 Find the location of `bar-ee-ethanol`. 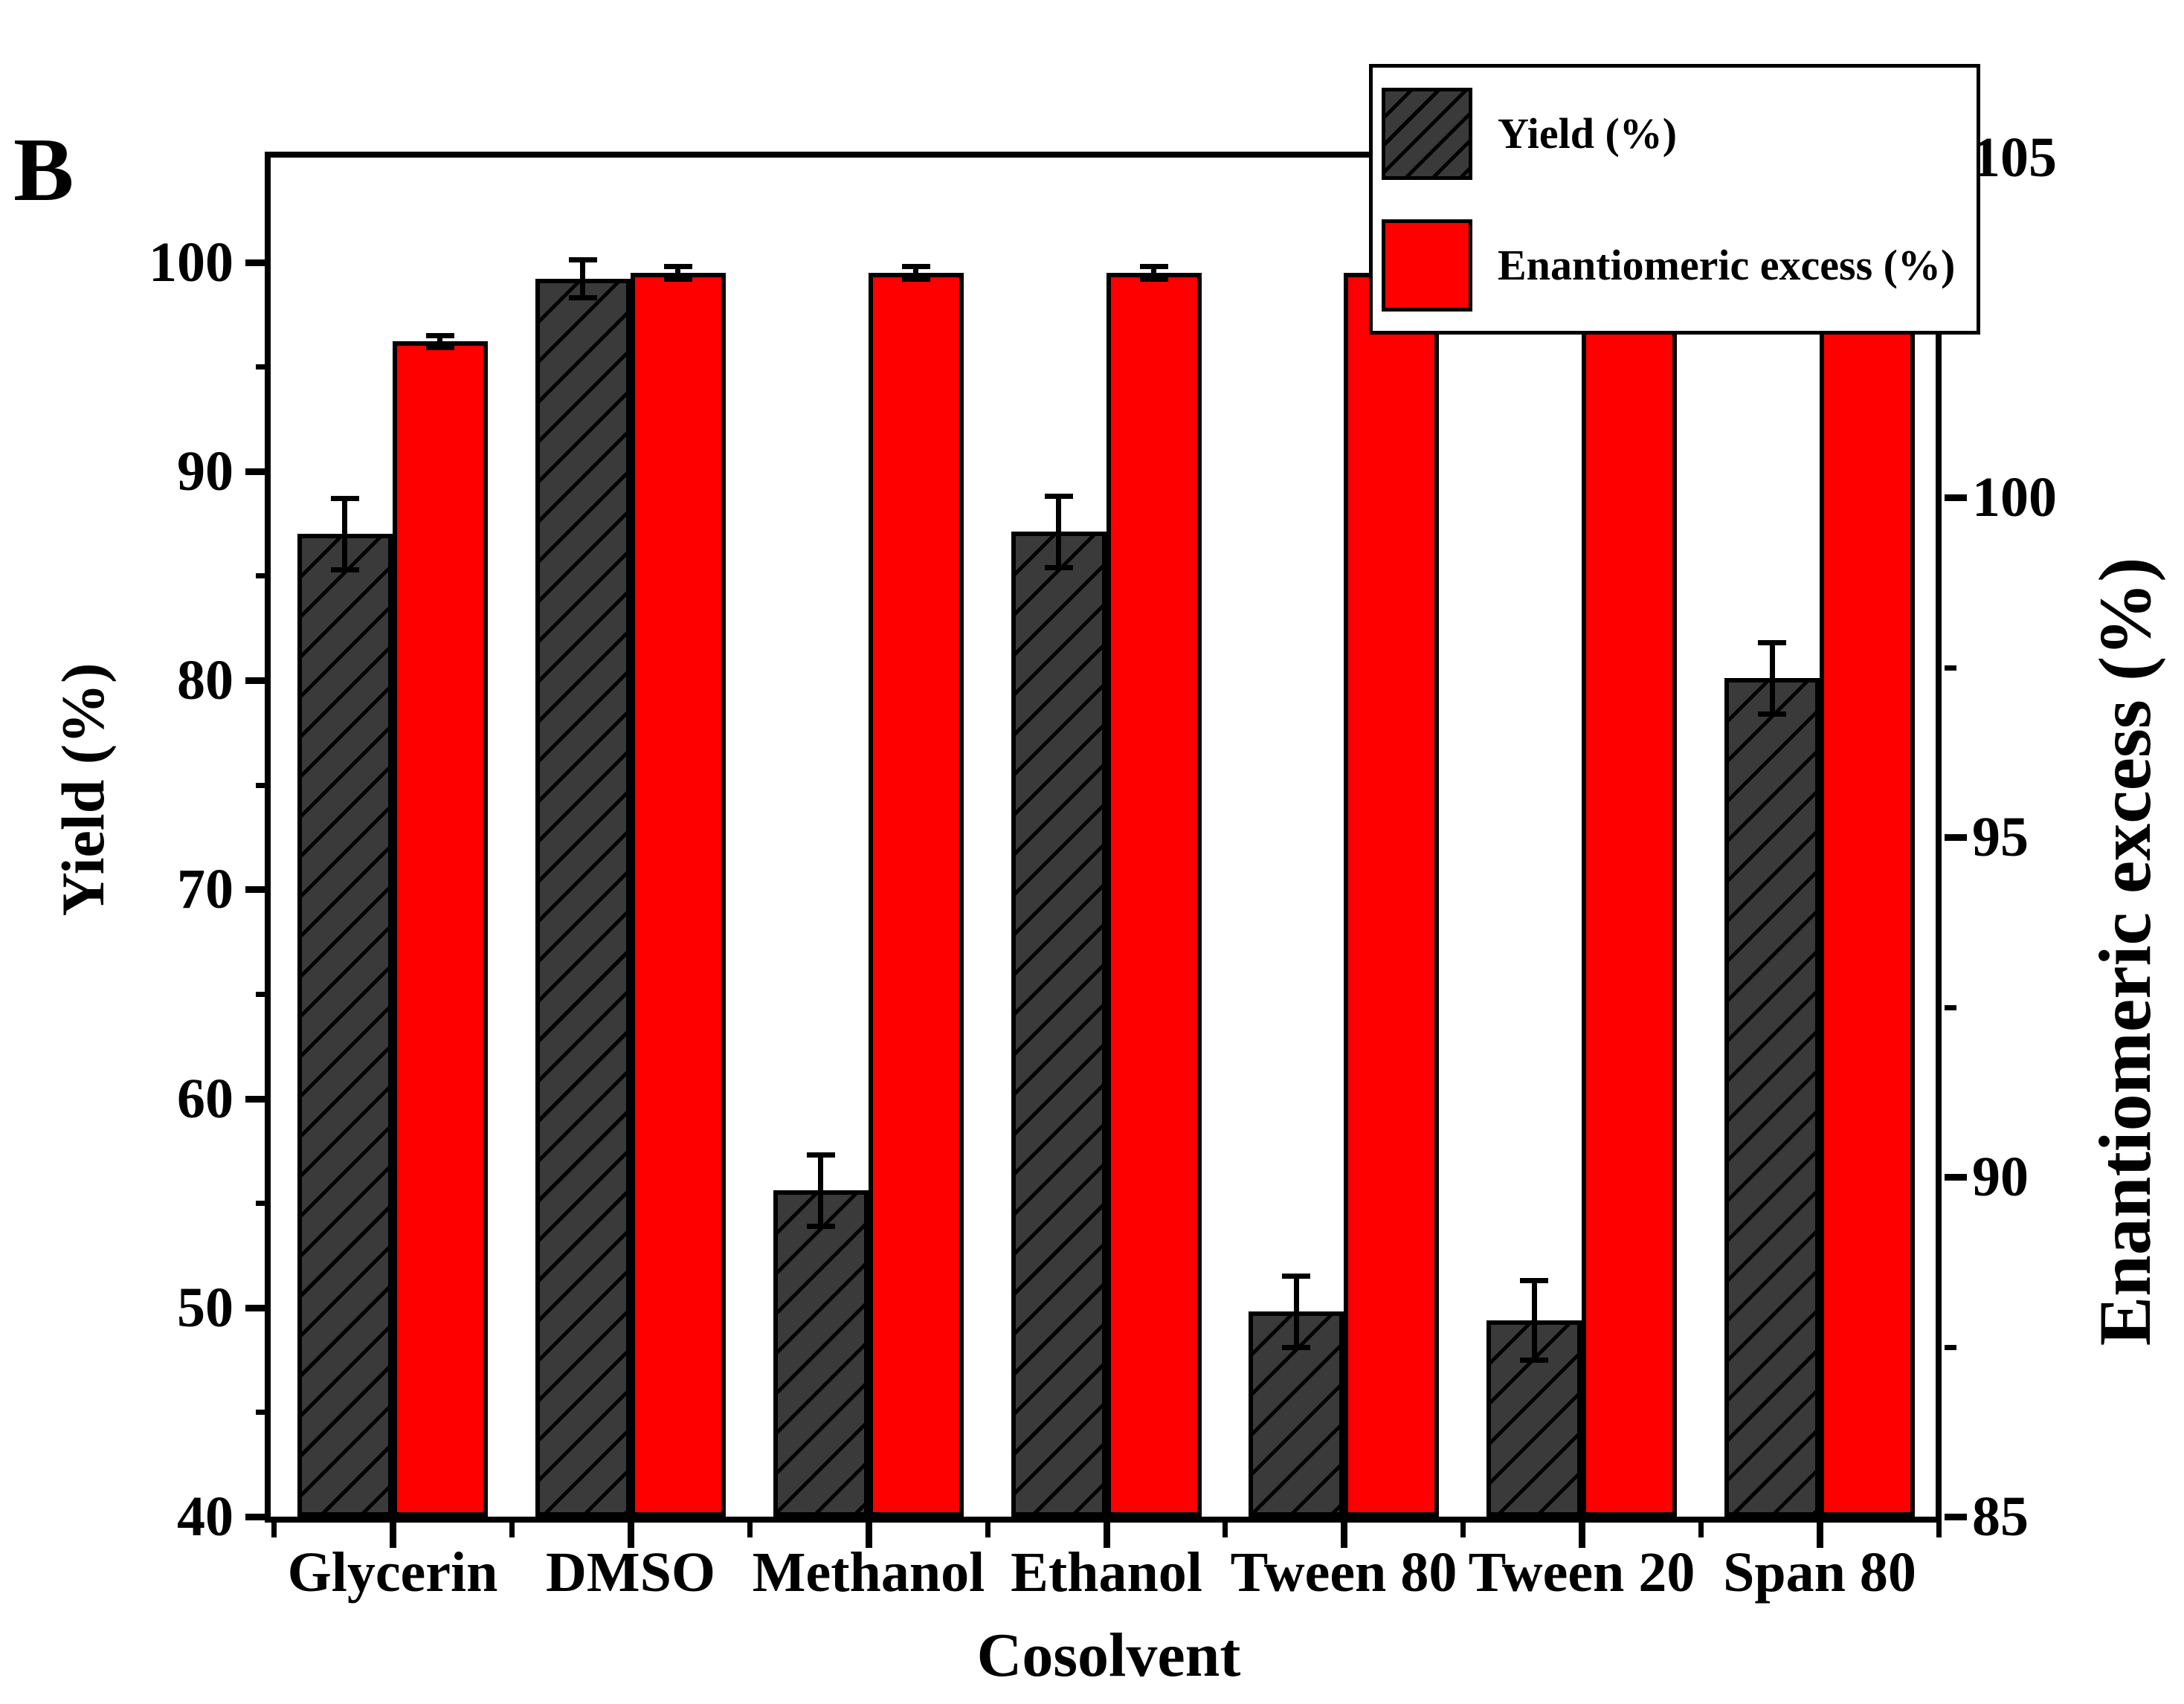

bar-ee-ethanol is located at coordinates (1155, 895).